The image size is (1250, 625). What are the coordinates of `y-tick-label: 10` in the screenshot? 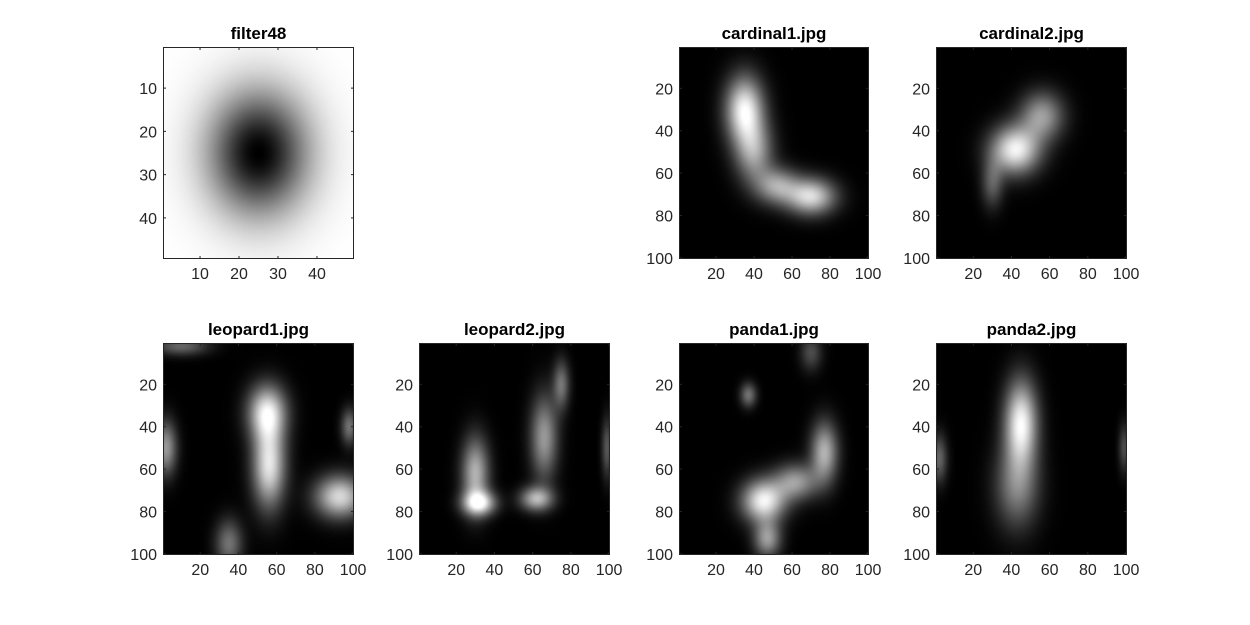 It's located at (148, 89).